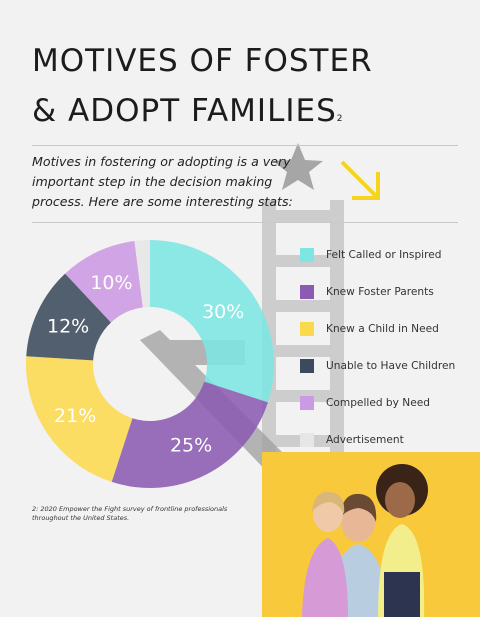  I want to click on page-title: MOTIVES OF FOSTER & ADOPT FAMILIES2, so click(242, 86).